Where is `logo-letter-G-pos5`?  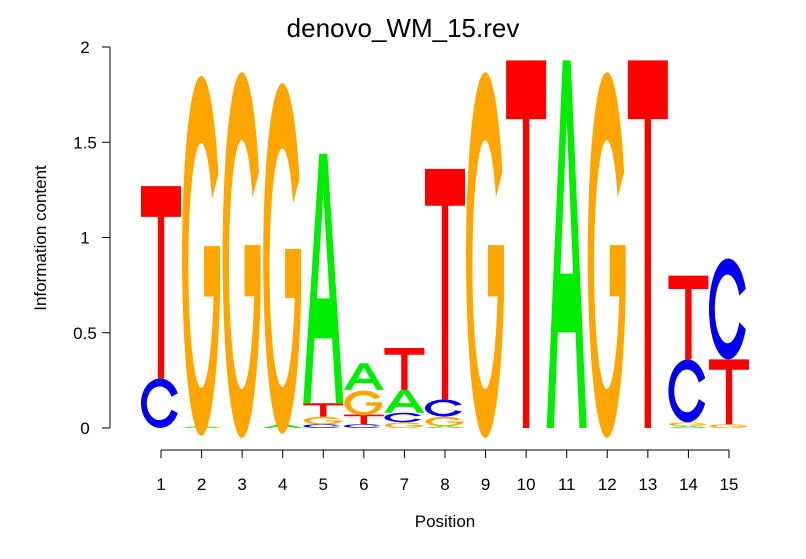
logo-letter-G-pos5 is located at coordinates (322, 420).